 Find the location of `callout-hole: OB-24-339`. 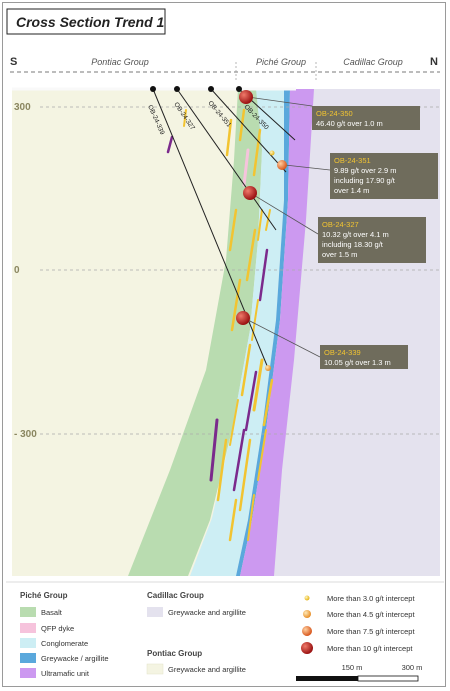

callout-hole: OB-24-339 is located at coordinates (342, 352).